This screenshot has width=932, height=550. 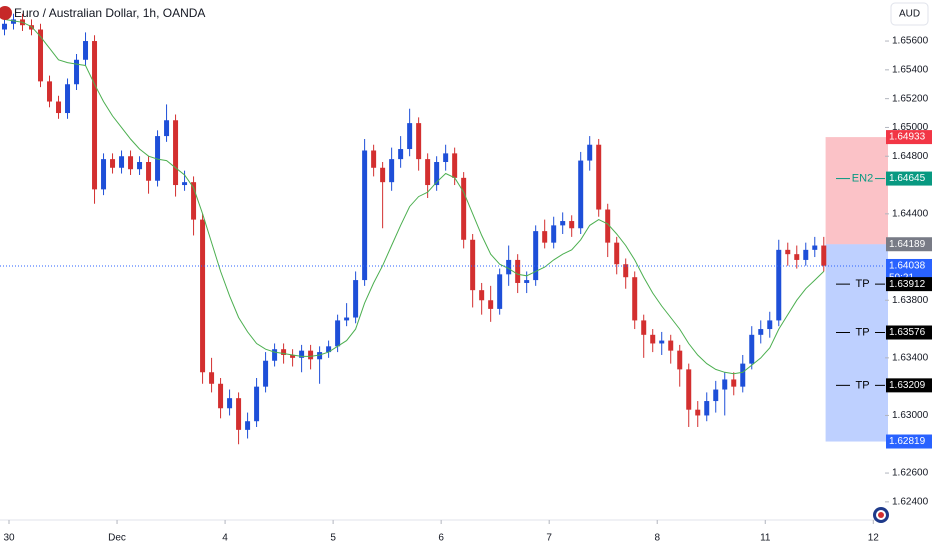 I want to click on y-tick-label: 1.63400, so click(x=910, y=357).